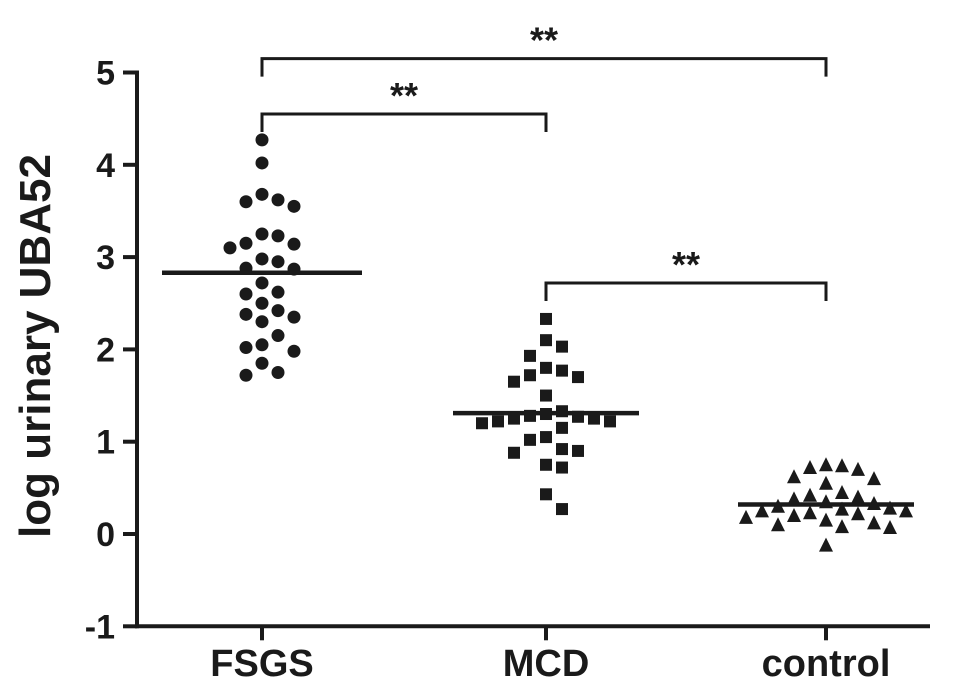 This screenshot has height=690, width=969. Describe the element at coordinates (105, 443) in the screenshot. I see `y-tick-label: 1` at that location.